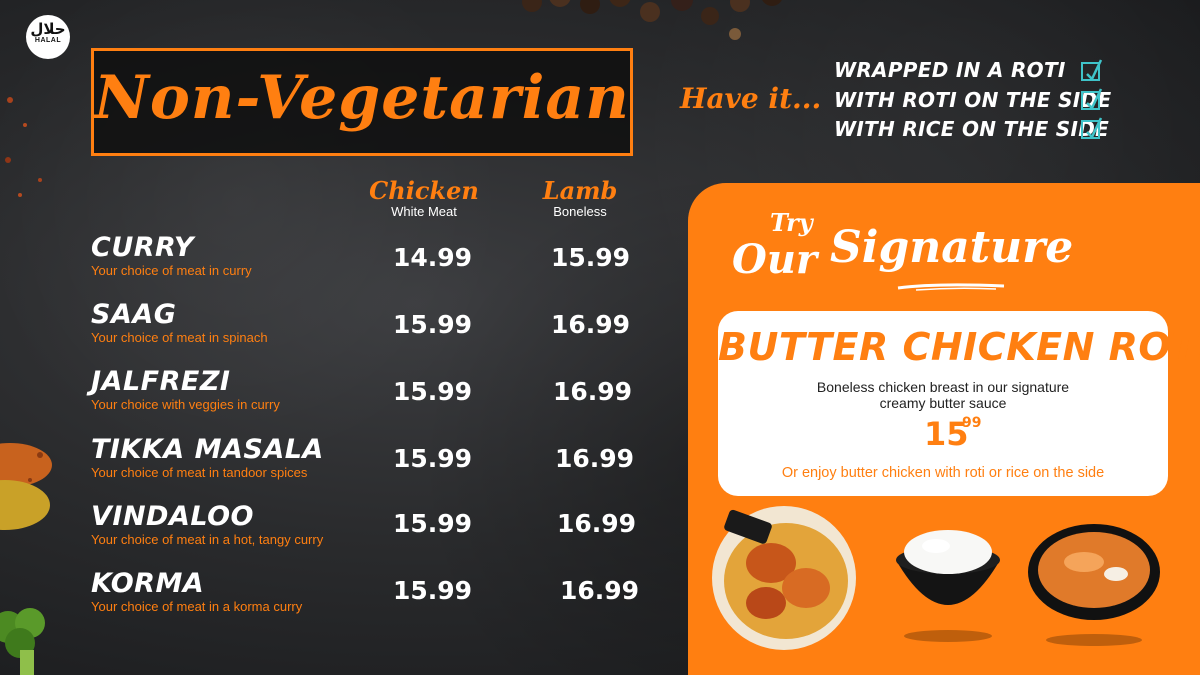  What do you see at coordinates (23, 147) in the screenshot?
I see `chili-flakes-decoration` at bounding box center [23, 147].